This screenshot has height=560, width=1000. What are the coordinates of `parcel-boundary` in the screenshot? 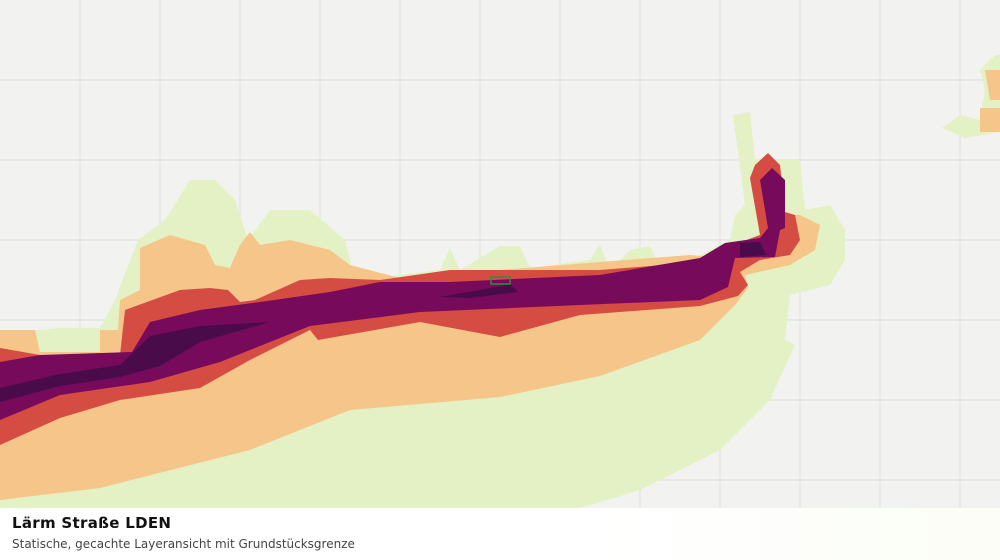 It's located at (500, 280).